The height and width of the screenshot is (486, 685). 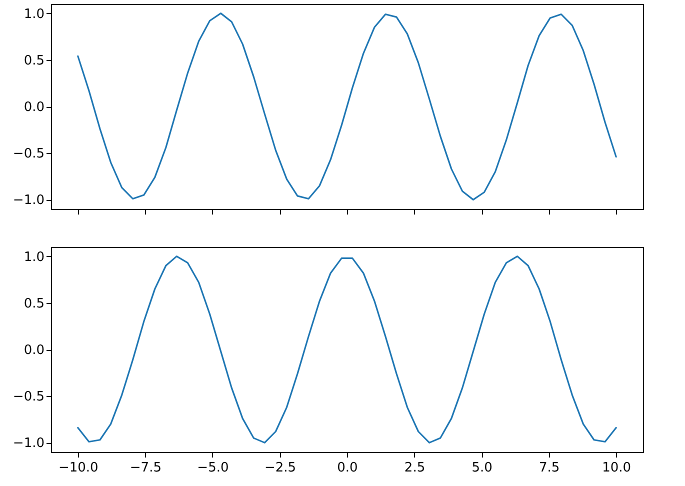 I want to click on x-tick-label: 10.0, so click(x=617, y=468).